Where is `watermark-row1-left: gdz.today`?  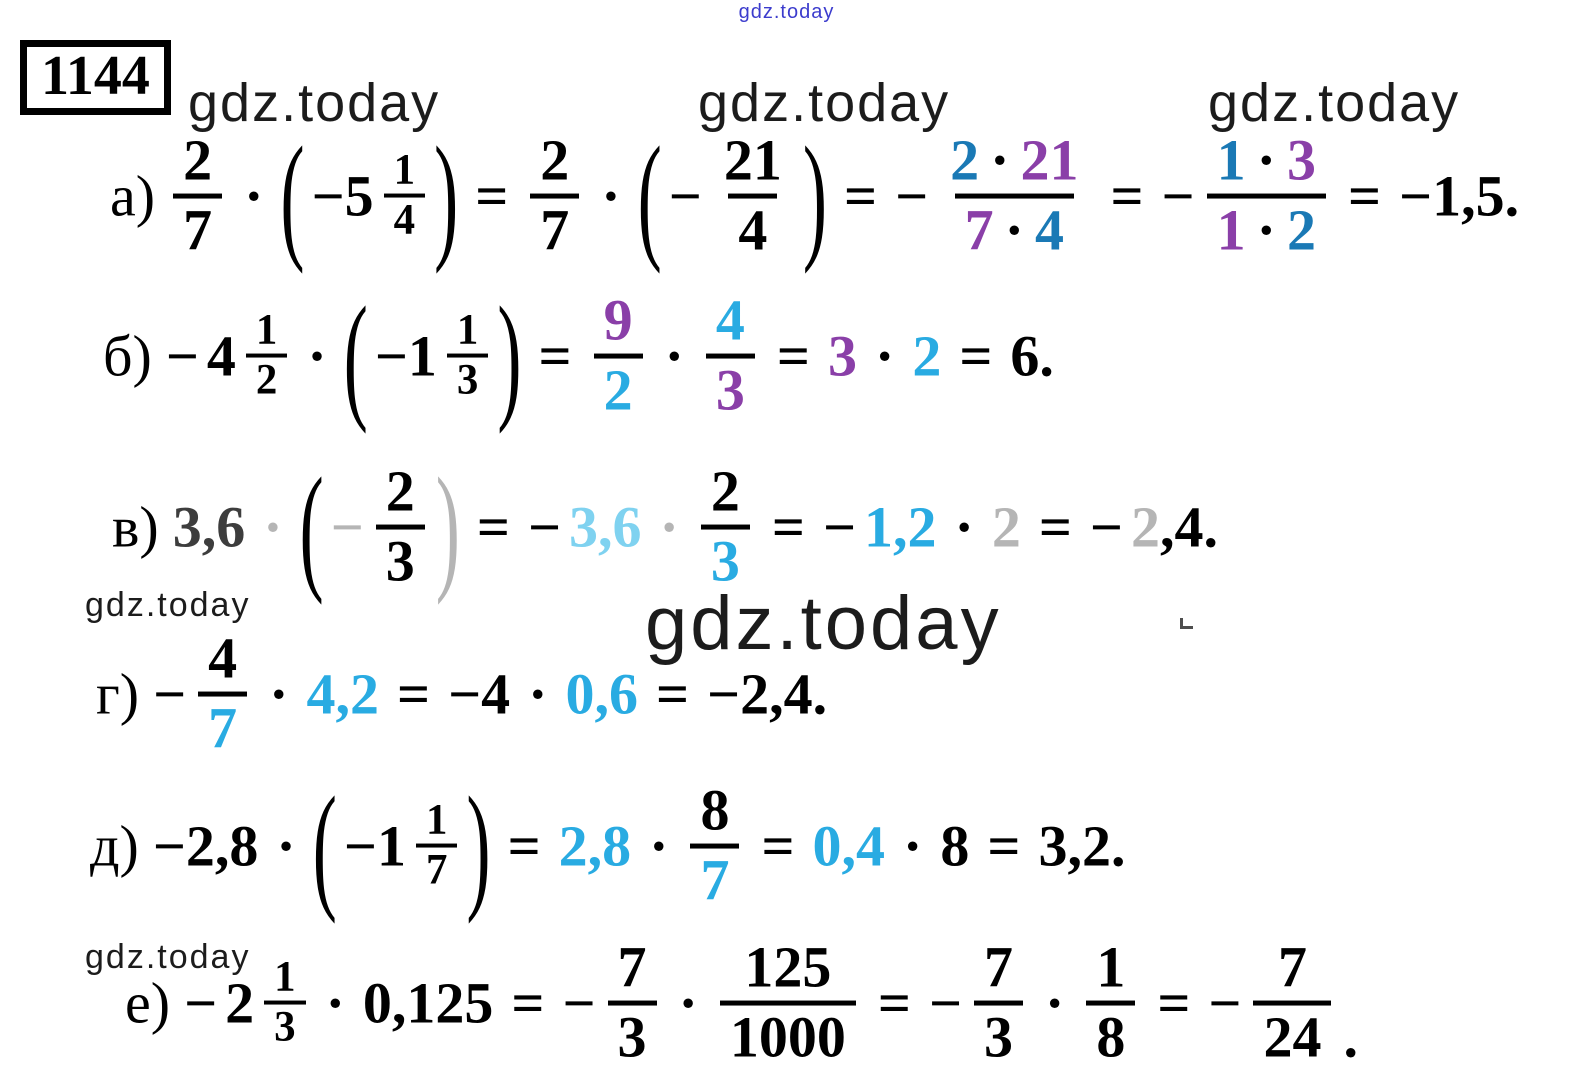 watermark-row1-left: gdz.today is located at coordinates (314, 103).